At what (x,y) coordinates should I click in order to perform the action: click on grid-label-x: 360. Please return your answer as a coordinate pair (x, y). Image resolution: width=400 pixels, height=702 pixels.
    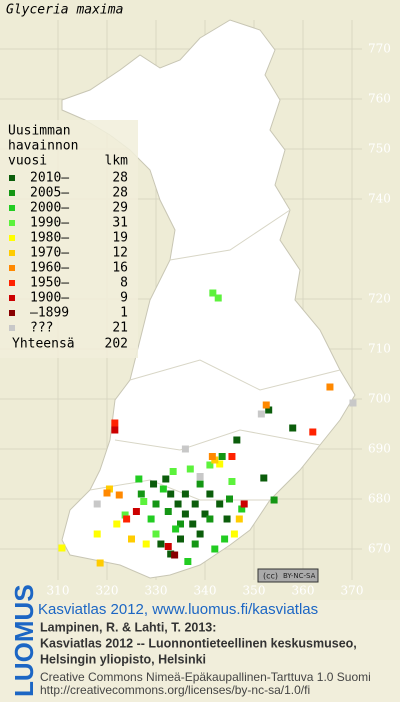
    Looking at the image, I should click on (303, 591).